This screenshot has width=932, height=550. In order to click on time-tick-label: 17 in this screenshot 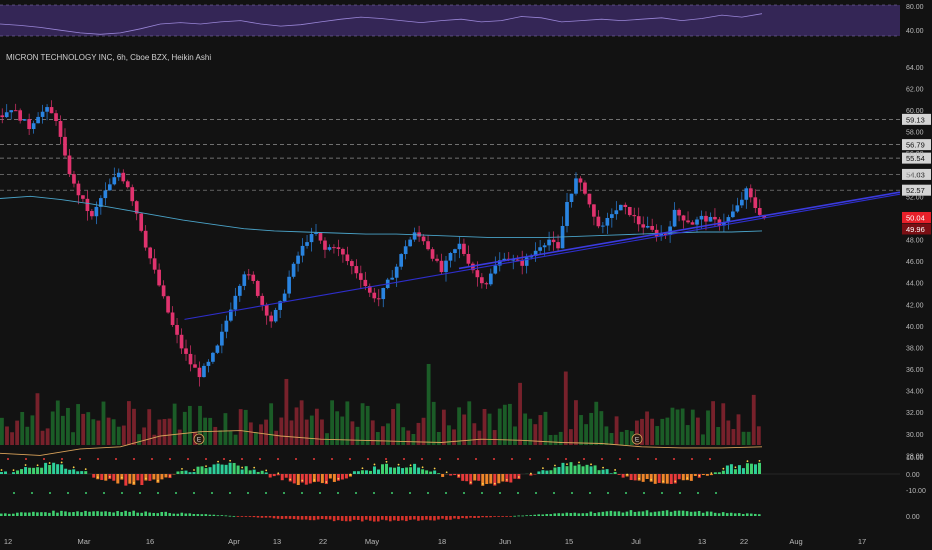, I will do `click(862, 541)`.